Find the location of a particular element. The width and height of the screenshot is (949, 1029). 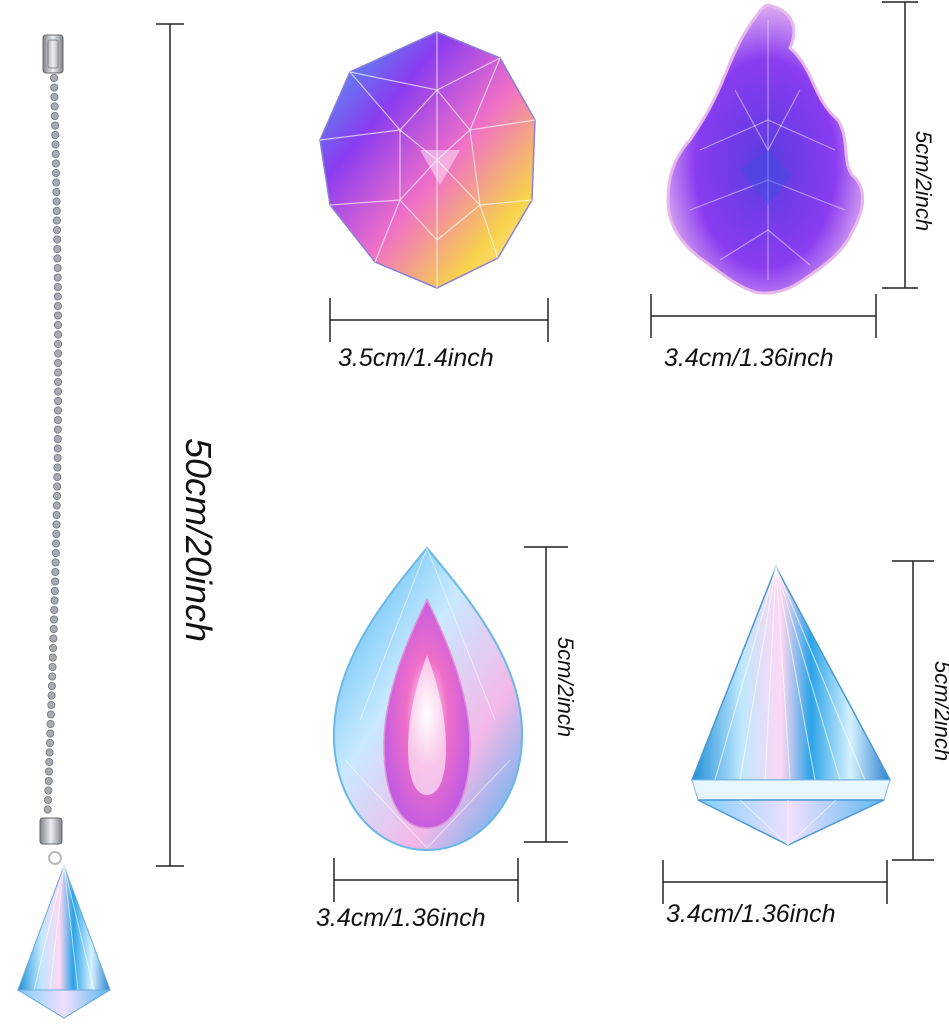

cone-height-label: 5cm/2inch is located at coordinates (939, 711).